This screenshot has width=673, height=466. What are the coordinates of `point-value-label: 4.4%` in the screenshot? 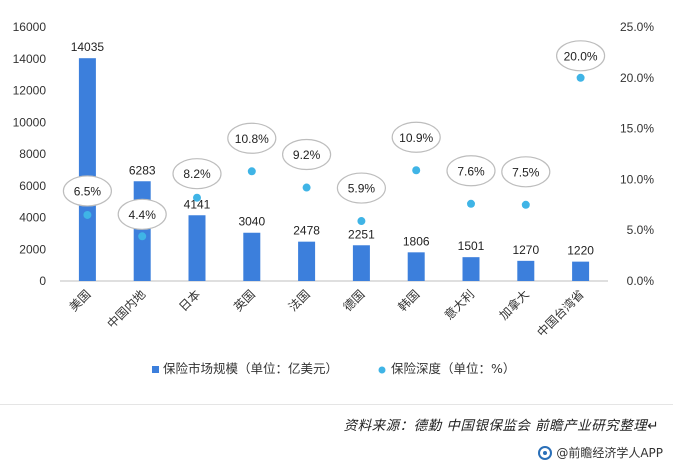 It's located at (143, 215).